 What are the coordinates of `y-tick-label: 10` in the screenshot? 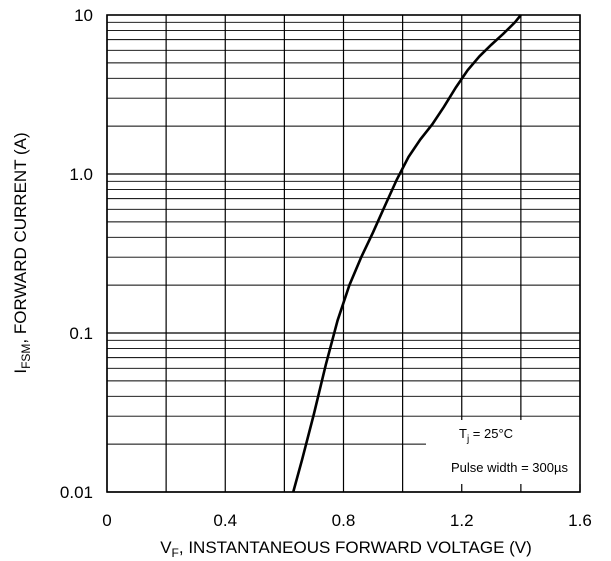 It's located at (83, 15).